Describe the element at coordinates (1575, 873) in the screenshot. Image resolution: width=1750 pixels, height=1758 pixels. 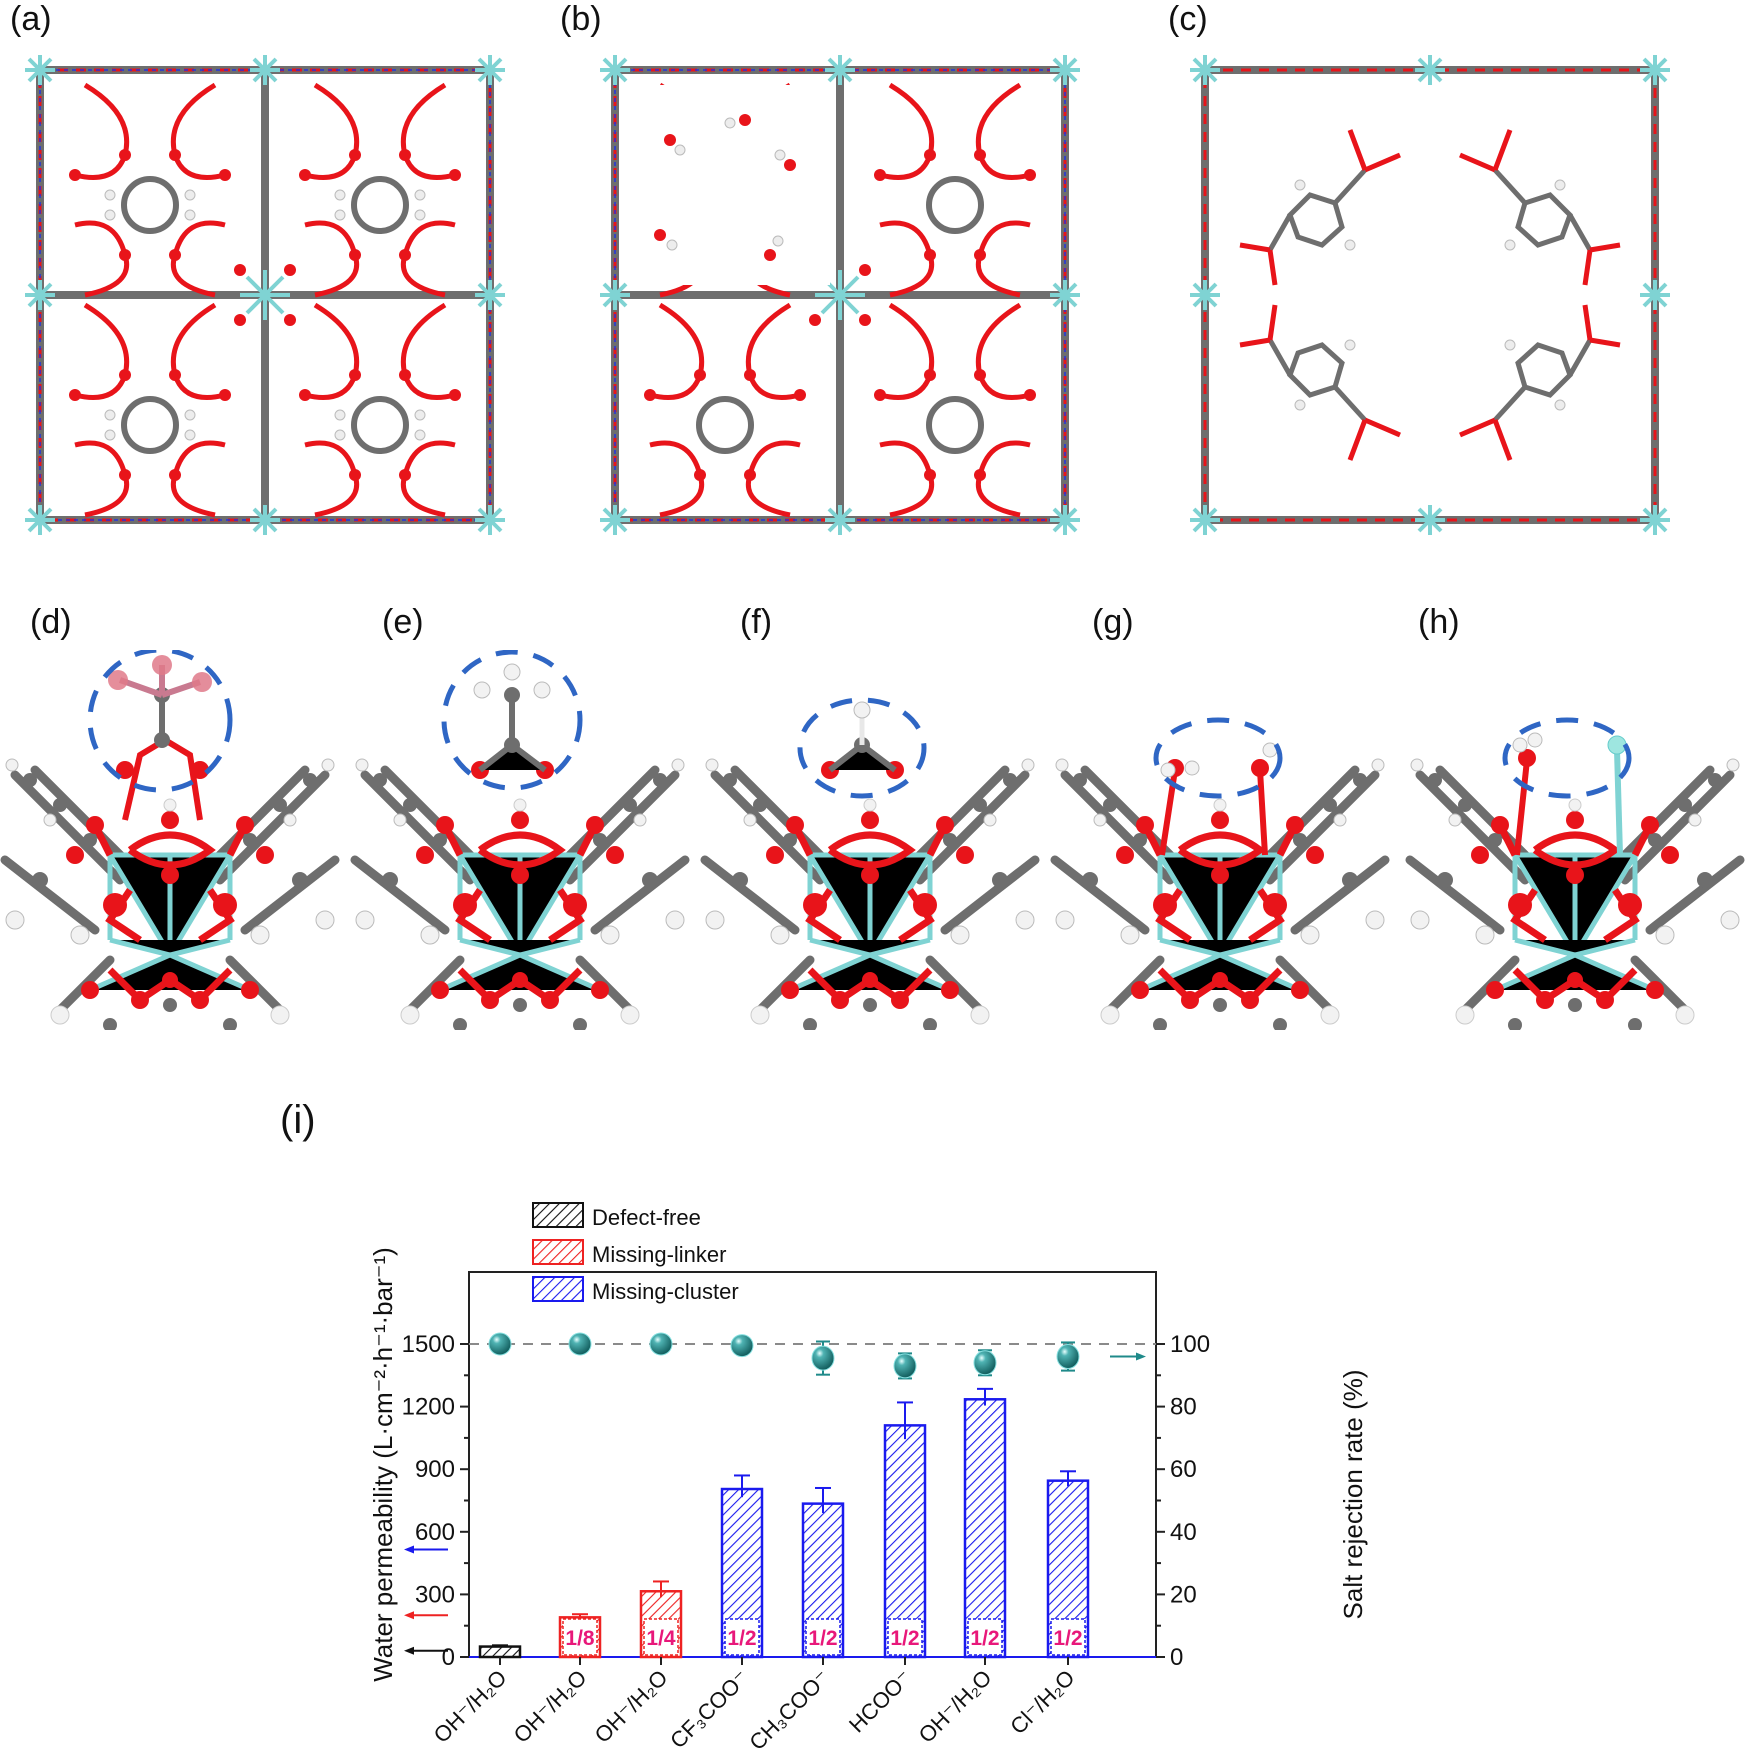
I see `capping-panel-h` at that location.